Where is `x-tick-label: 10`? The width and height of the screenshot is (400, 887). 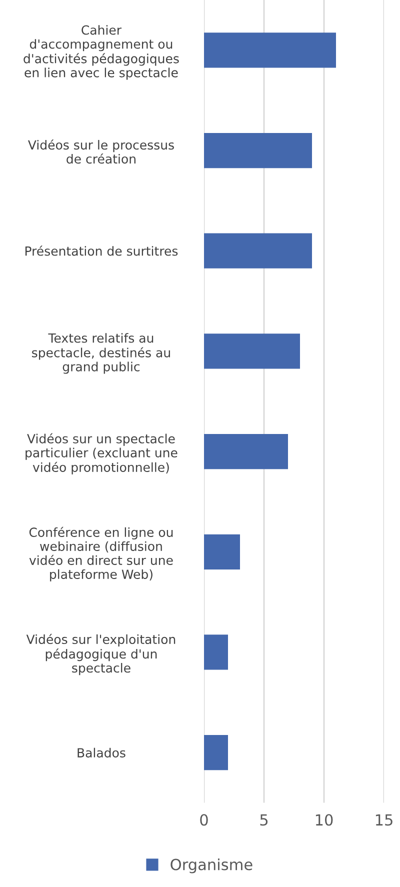
x-tick-label: 10 is located at coordinates (324, 820).